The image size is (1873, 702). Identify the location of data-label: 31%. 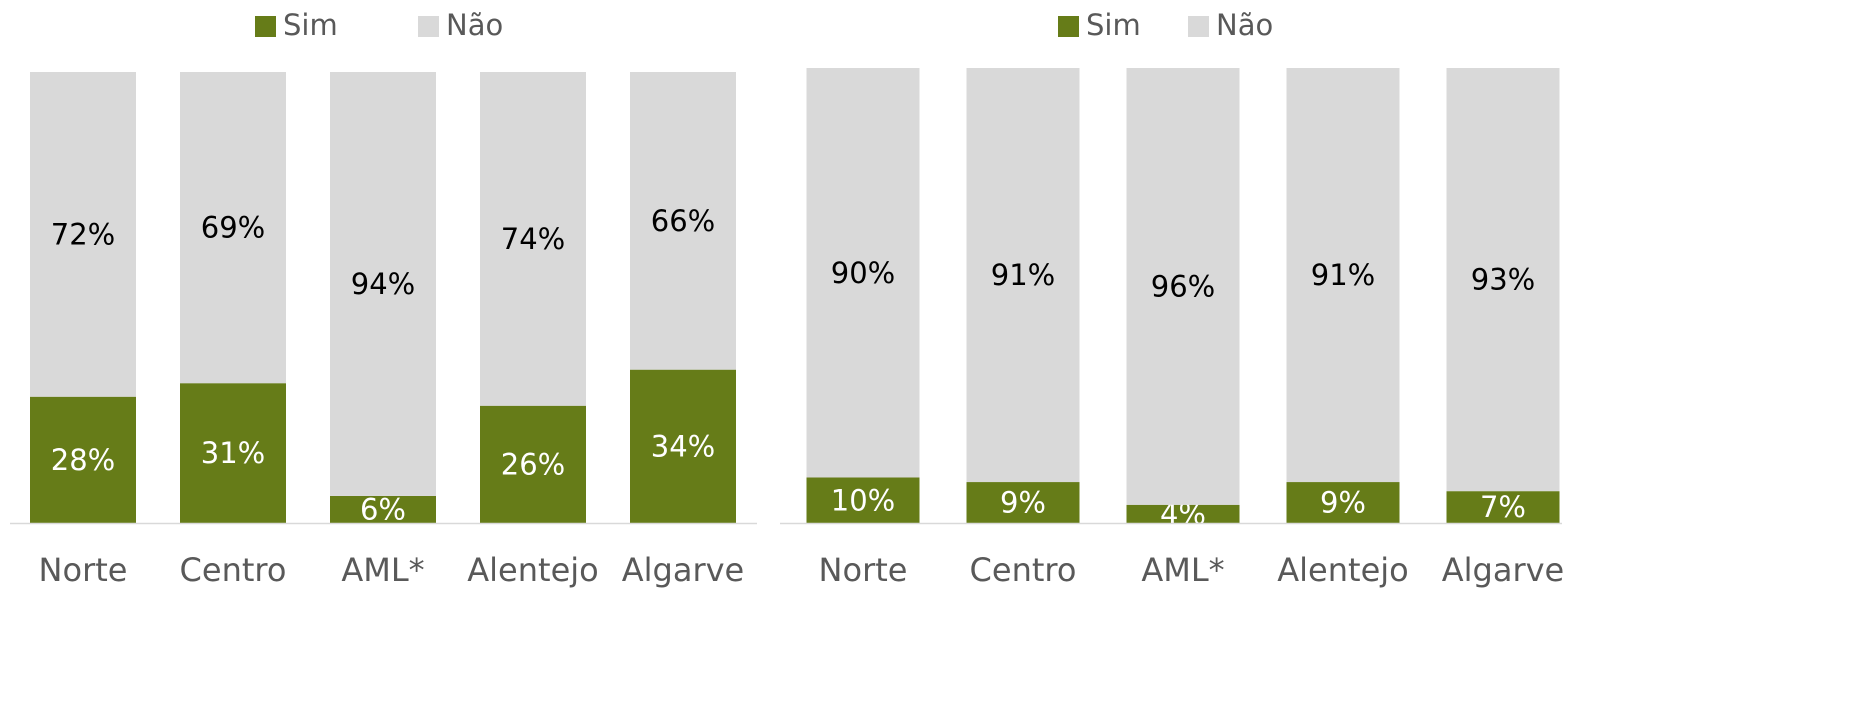
(233, 453).